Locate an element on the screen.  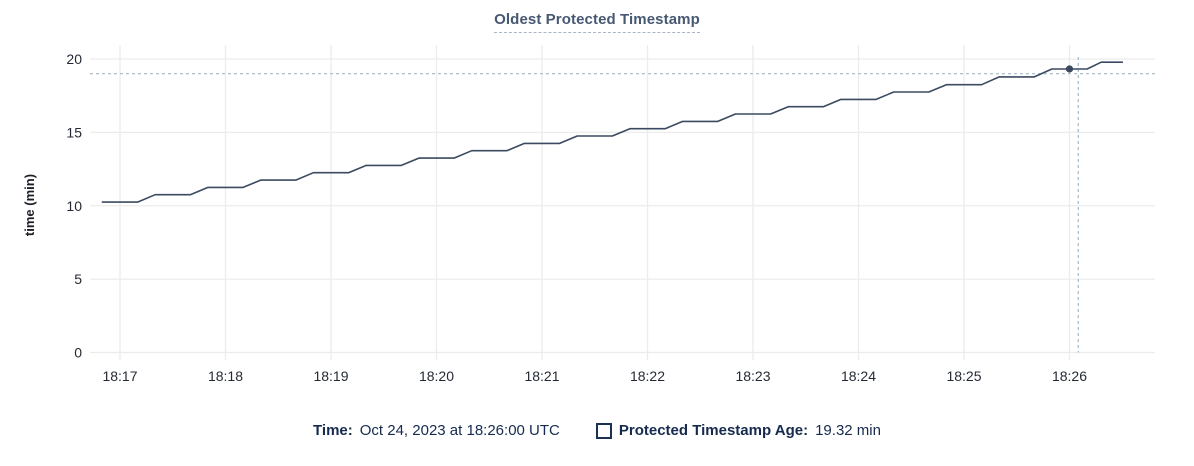
y-tick-label: 20 is located at coordinates (74, 59).